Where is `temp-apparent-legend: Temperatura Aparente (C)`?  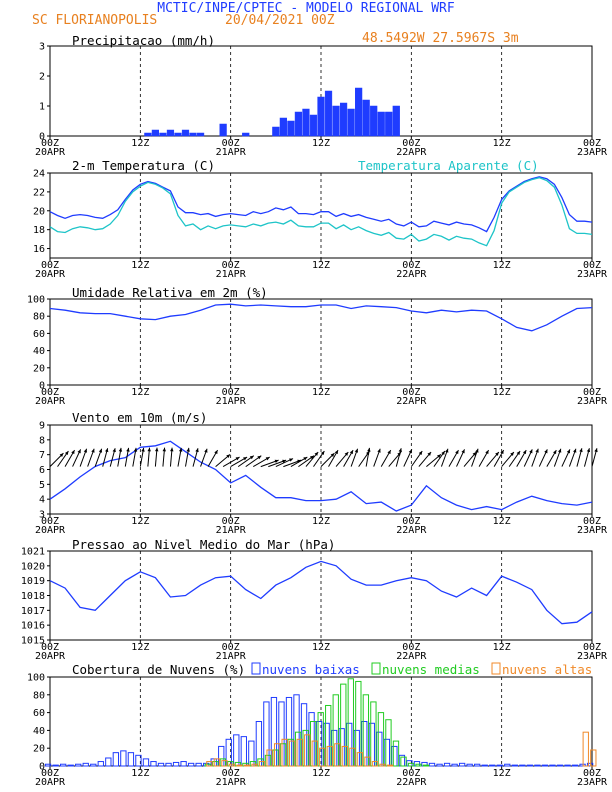 temp-apparent-legend: Temperatura Aparente (C) is located at coordinates (448, 165).